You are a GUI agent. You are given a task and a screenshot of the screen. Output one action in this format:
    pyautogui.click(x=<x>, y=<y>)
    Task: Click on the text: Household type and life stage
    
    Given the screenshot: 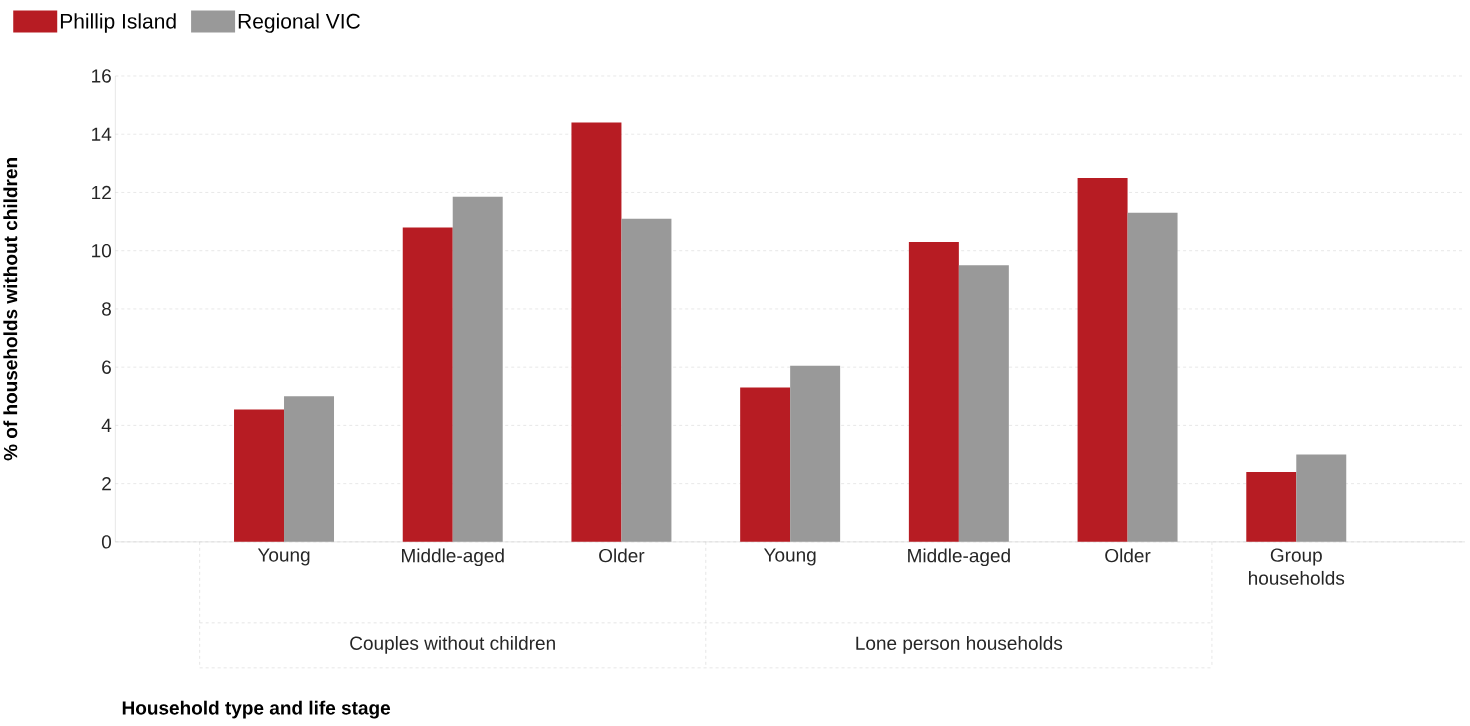 What is the action you would take?
    pyautogui.click(x=256, y=709)
    